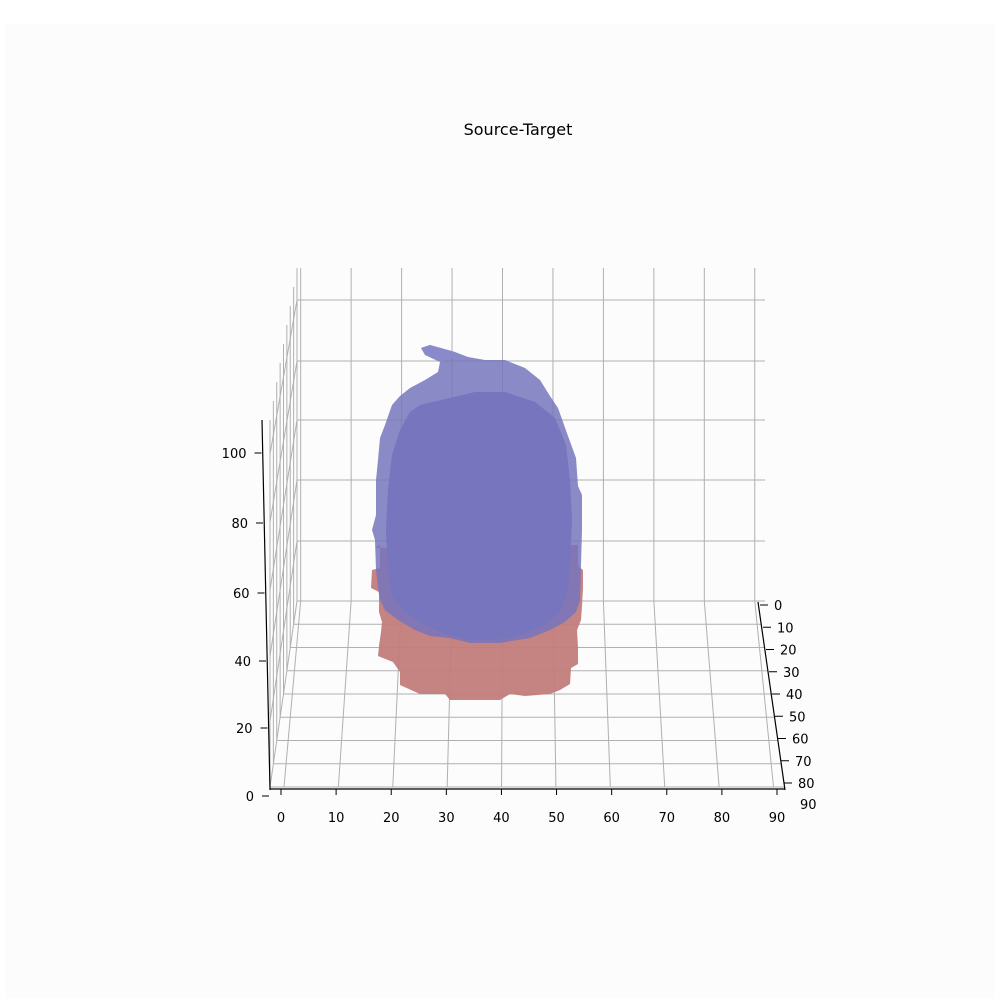 Image resolution: width=1000 pixels, height=1000 pixels. What do you see at coordinates (797, 717) in the screenshot?
I see `y-tick-label: 50` at bounding box center [797, 717].